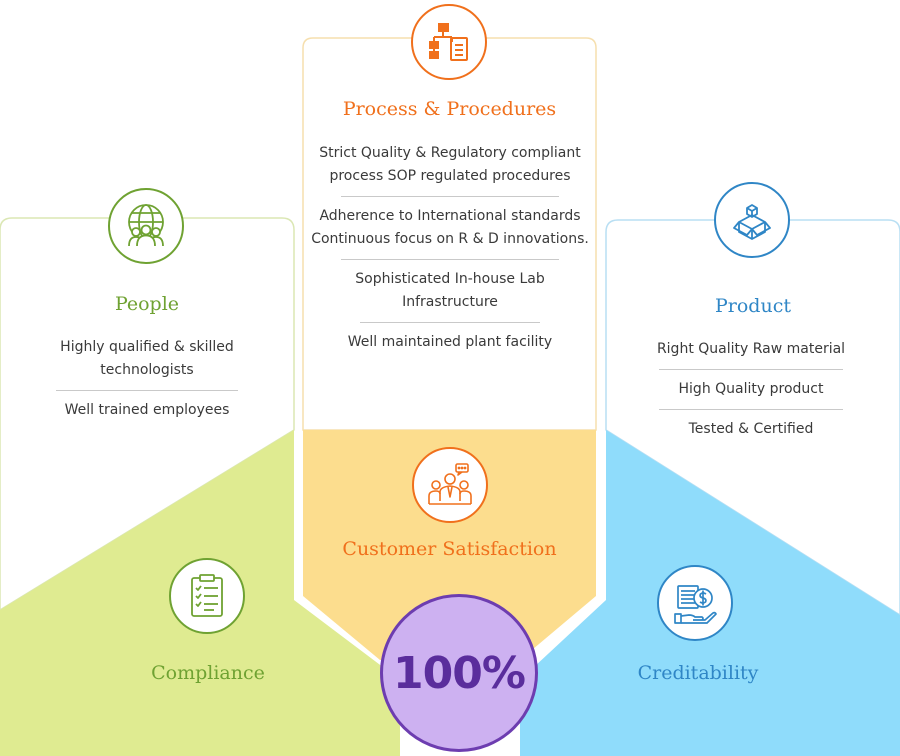 Image resolution: width=900 pixels, height=756 pixels. Describe the element at coordinates (147, 410) in the screenshot. I see `people-item: Well trained employees` at that location.